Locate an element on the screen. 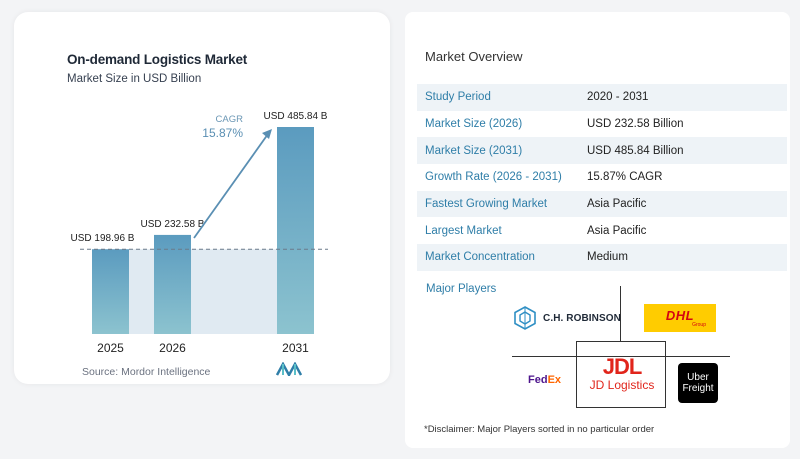  jd-logistics-logo: JDL JD Logistics is located at coordinates (622, 373).